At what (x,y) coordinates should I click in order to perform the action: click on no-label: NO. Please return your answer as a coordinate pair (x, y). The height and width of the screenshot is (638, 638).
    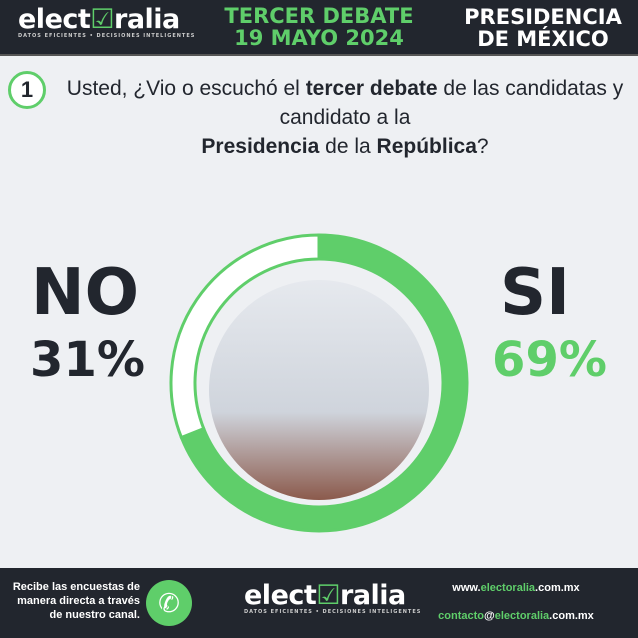
    Looking at the image, I should click on (85, 293).